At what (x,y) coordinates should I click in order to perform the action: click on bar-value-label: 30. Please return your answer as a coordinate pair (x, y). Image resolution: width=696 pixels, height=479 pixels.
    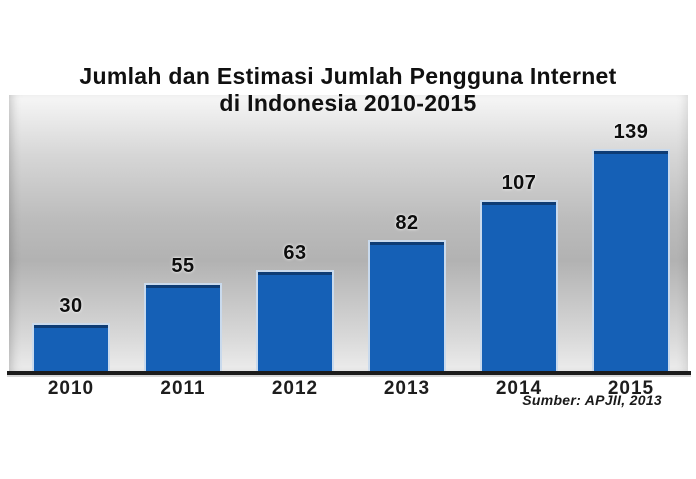
    Looking at the image, I should click on (71, 306).